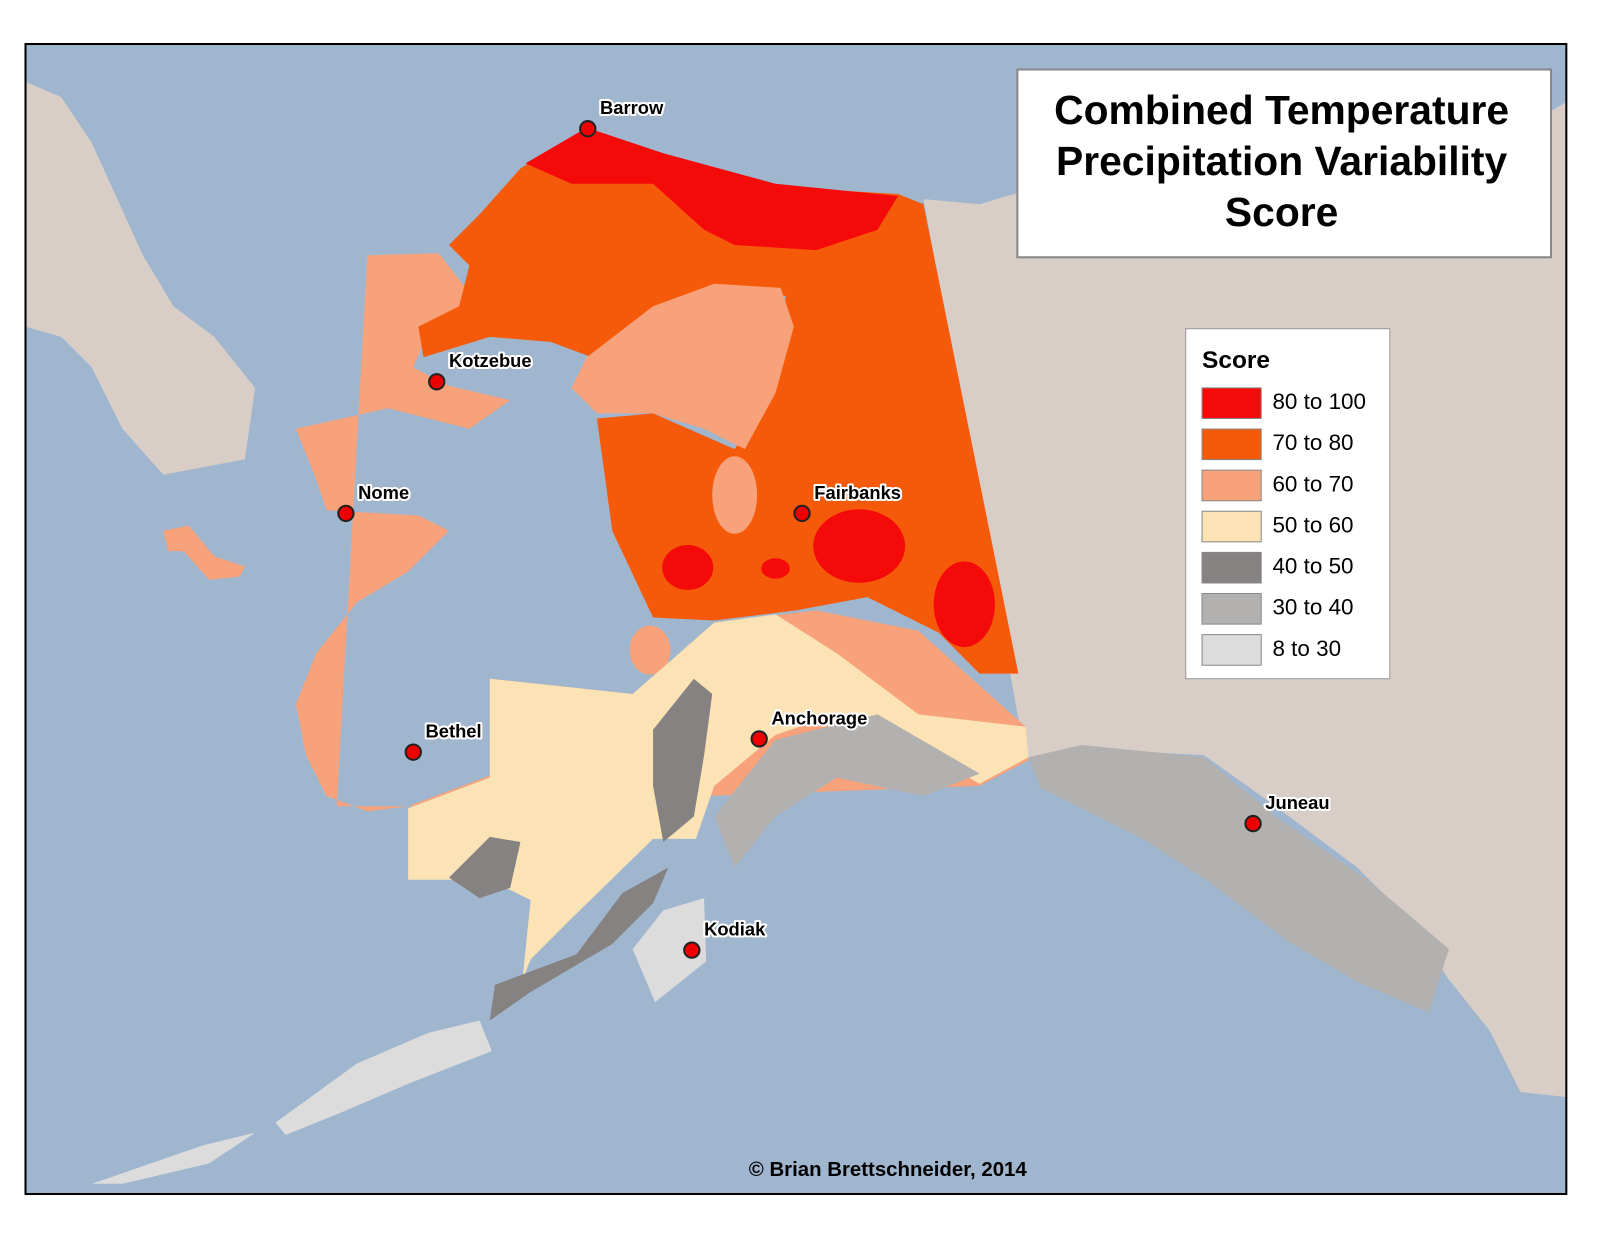  What do you see at coordinates (383, 492) in the screenshot?
I see `city-label: Nome` at bounding box center [383, 492].